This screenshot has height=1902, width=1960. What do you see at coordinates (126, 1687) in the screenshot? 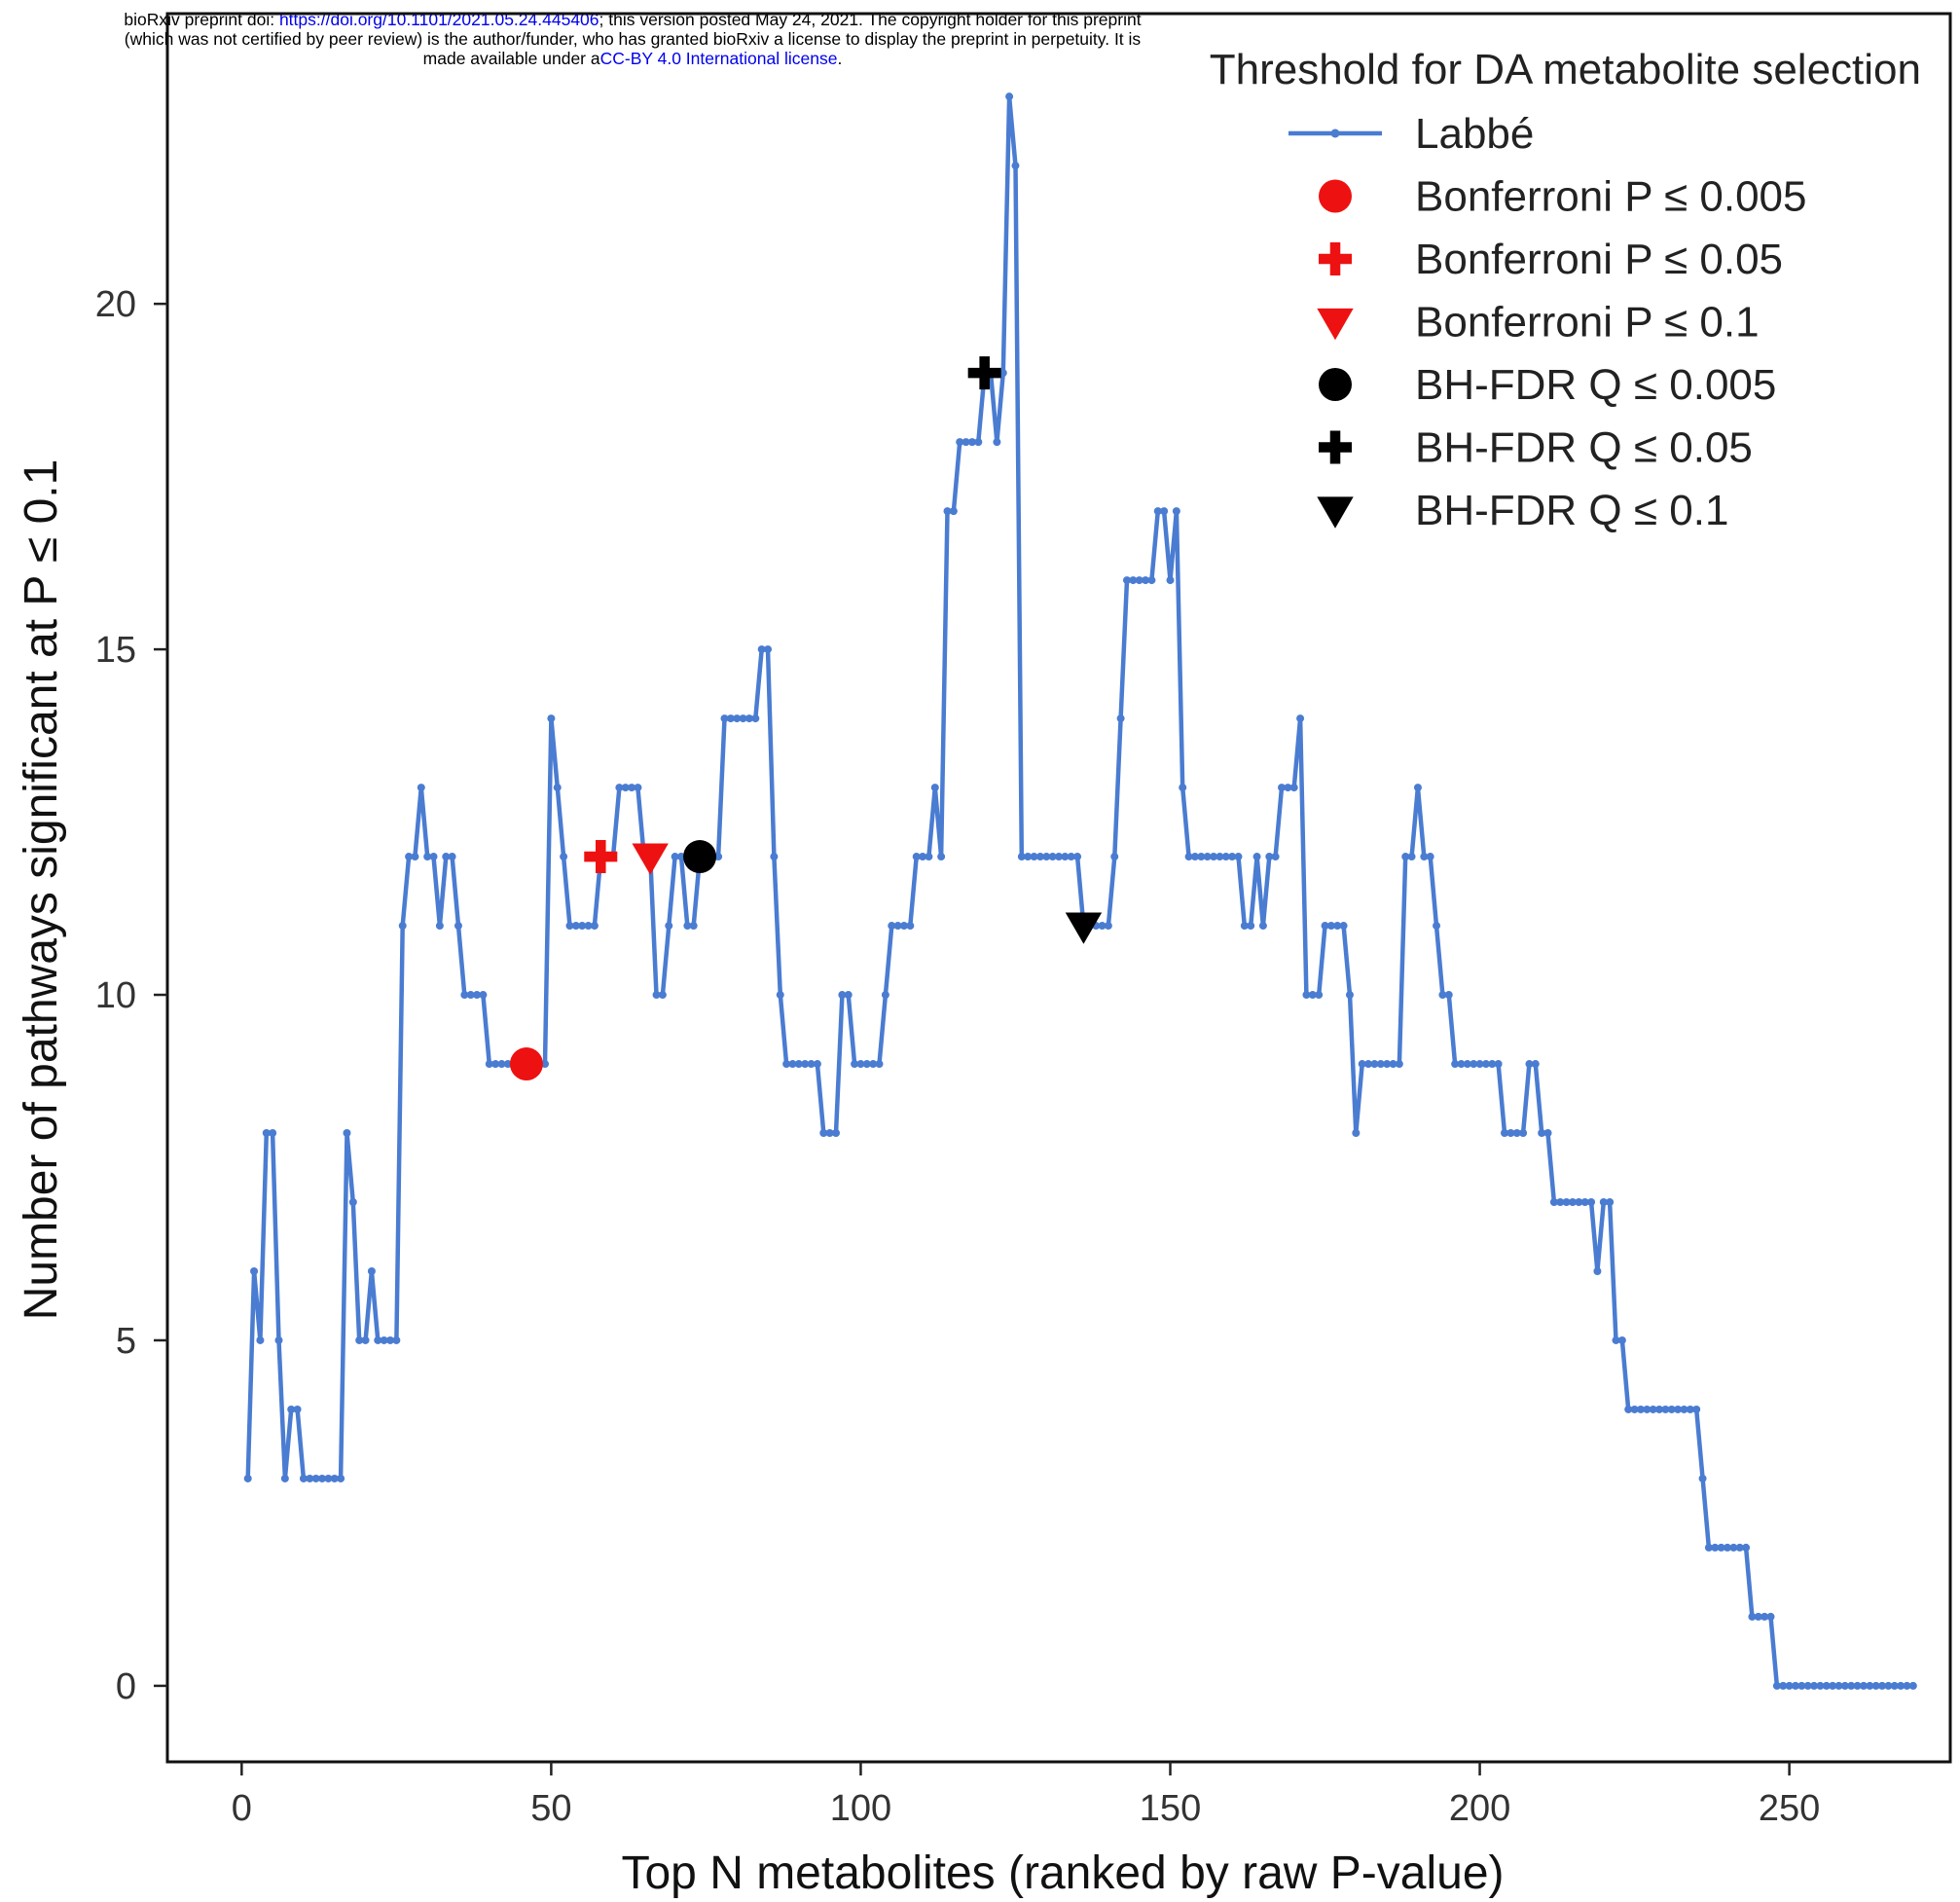
I see `y-tick-label: 0` at bounding box center [126, 1687].